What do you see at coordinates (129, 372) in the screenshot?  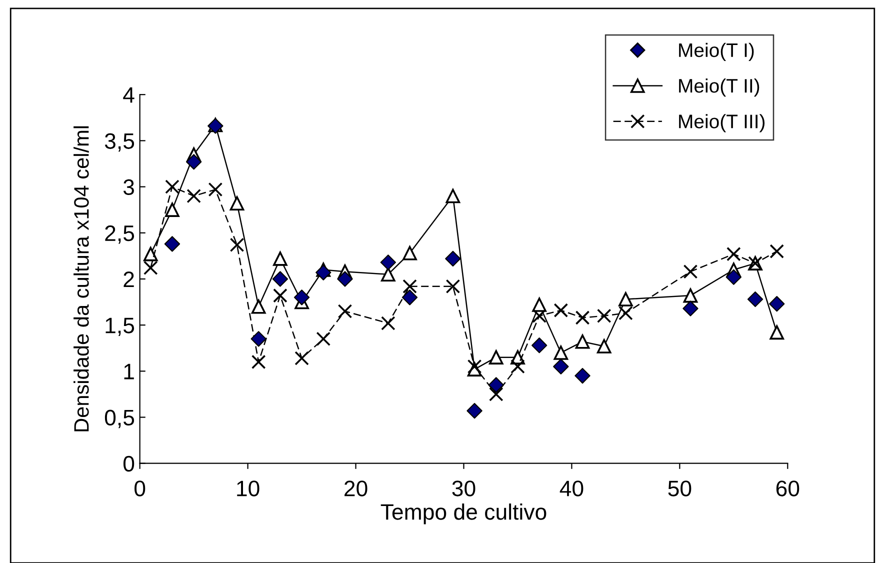 I see `y-tick-label: 1` at bounding box center [129, 372].